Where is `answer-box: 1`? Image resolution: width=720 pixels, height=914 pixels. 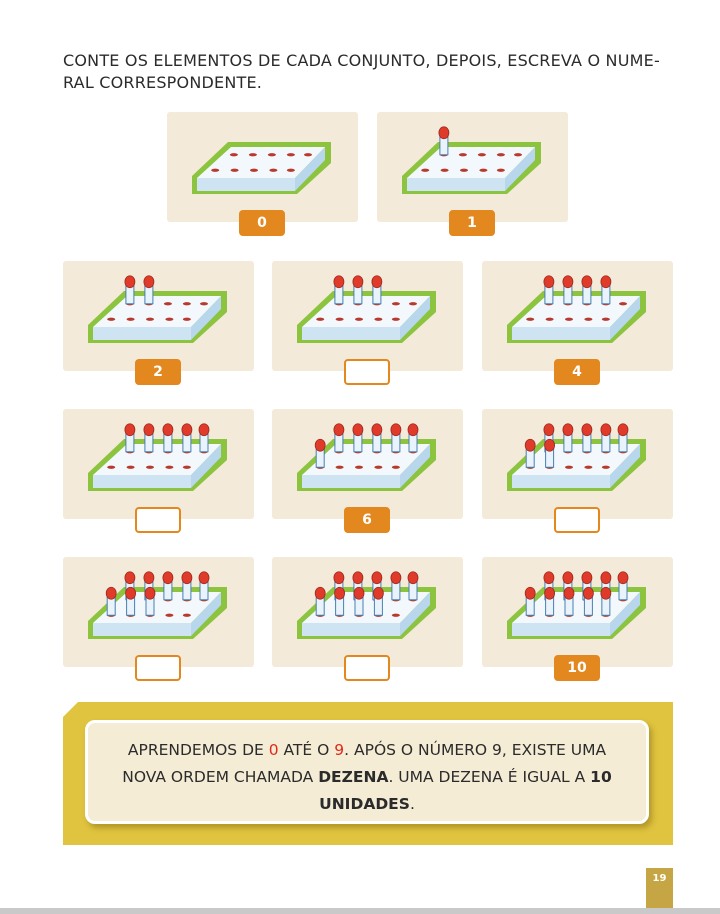
answer-box: 1 is located at coordinates (472, 223).